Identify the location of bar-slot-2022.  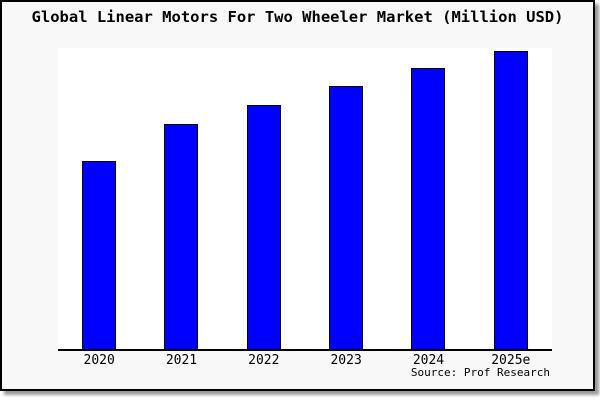
(264, 198).